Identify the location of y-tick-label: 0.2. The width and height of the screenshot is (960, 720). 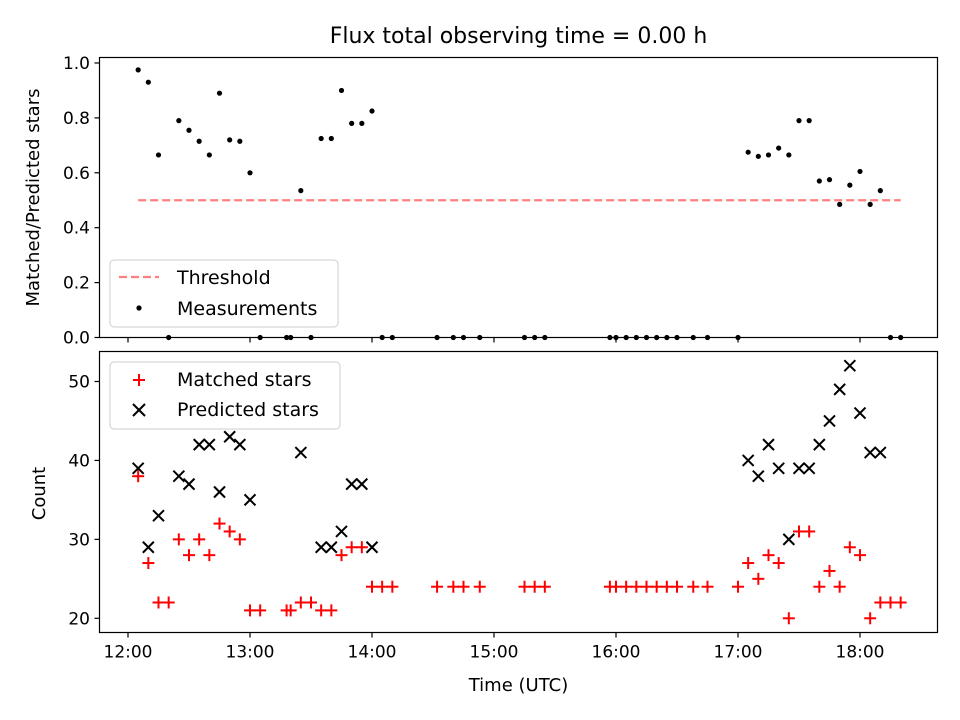
(76, 284).